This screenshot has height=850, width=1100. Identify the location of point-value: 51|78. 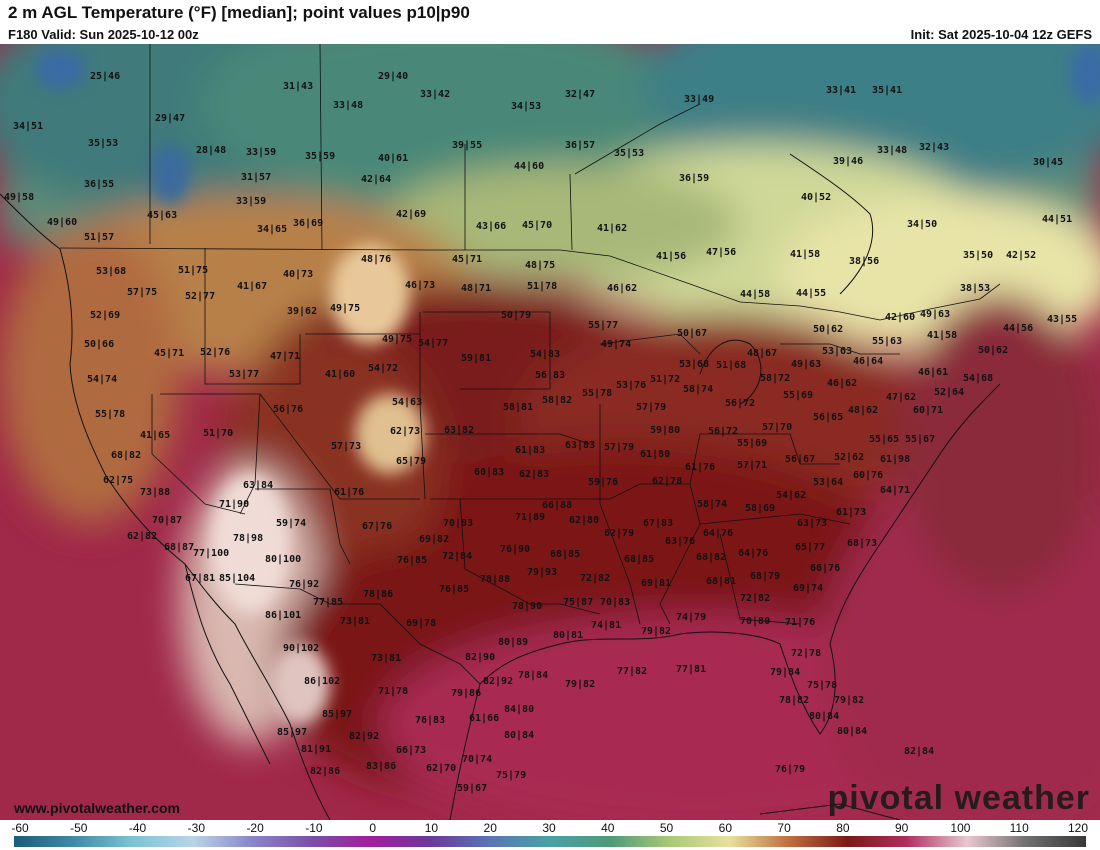
(542, 286).